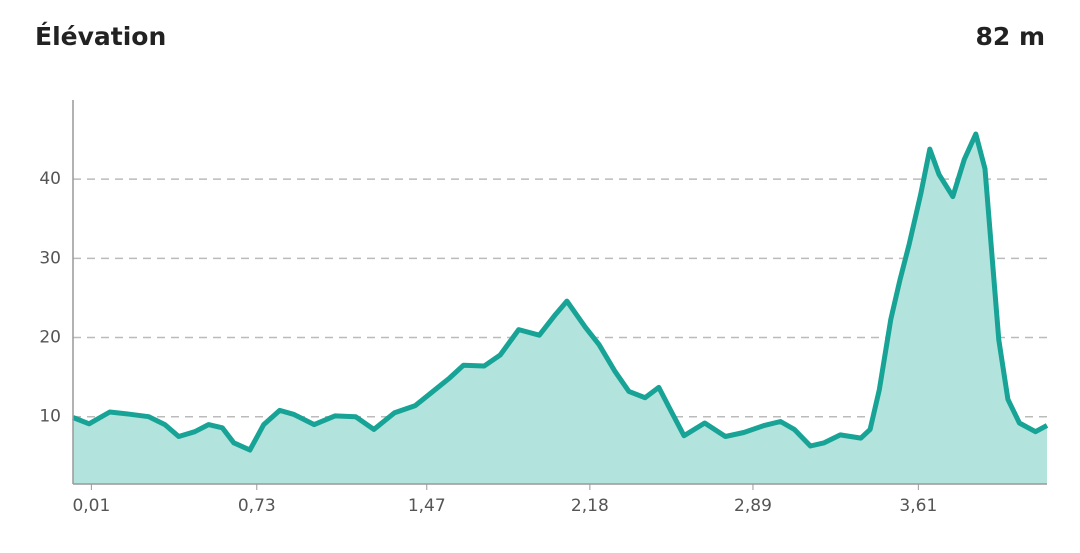  I want to click on y-tick-label: 40, so click(50, 179).